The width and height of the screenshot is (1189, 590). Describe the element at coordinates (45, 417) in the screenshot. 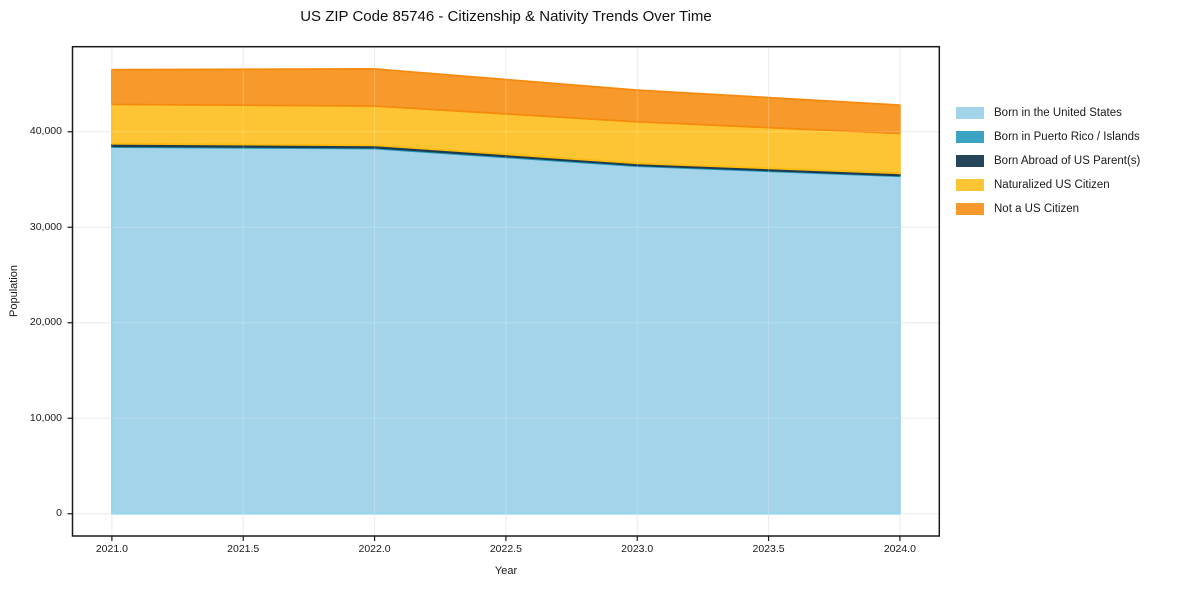

I see `y-tick-label: 10,000` at that location.